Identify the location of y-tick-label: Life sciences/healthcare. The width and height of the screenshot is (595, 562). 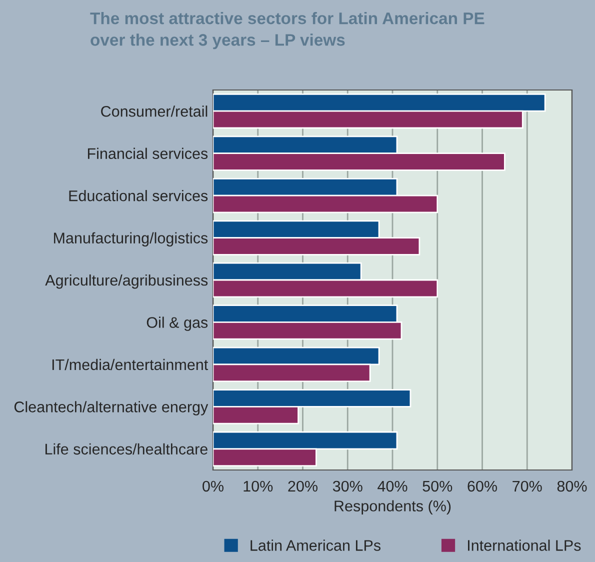
(126, 449).